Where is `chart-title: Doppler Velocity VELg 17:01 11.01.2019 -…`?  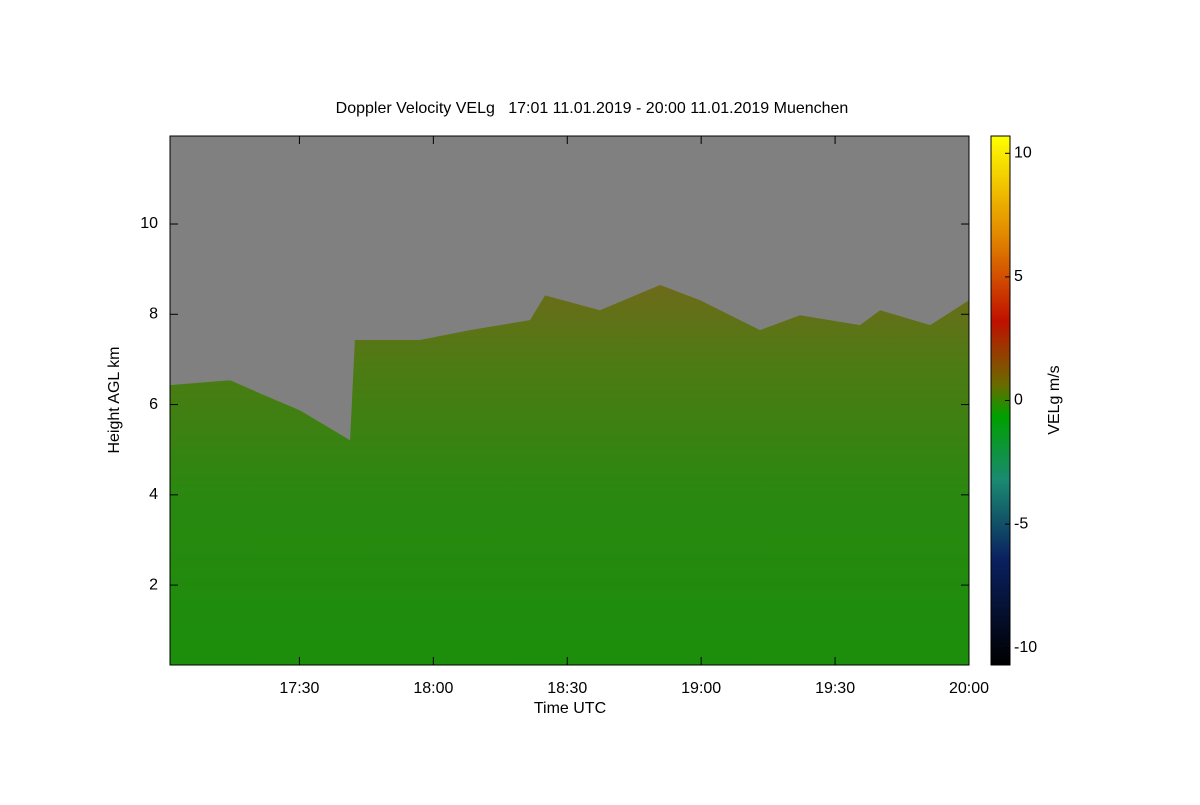
chart-title: Doppler Velocity VELg 17:01 11.01.2019 -… is located at coordinates (592, 108).